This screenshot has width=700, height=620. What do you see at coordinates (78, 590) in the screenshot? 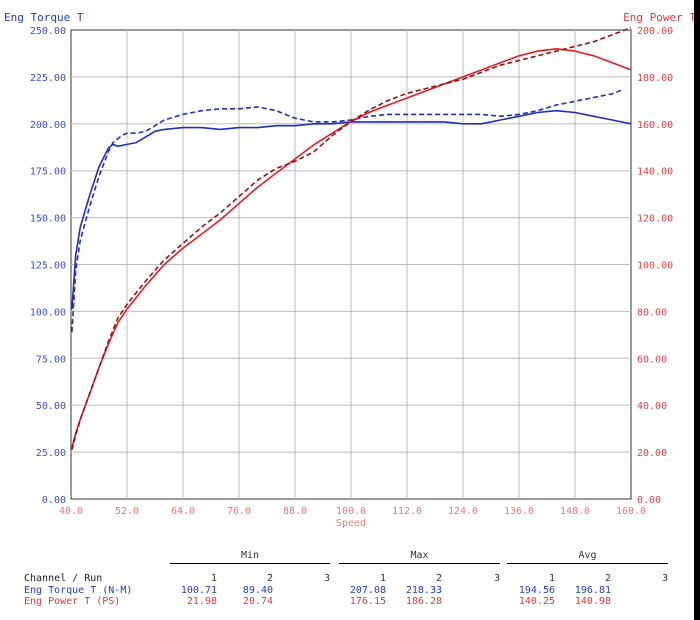
I see `channel-label: Eng Torque T (N-M)` at bounding box center [78, 590].